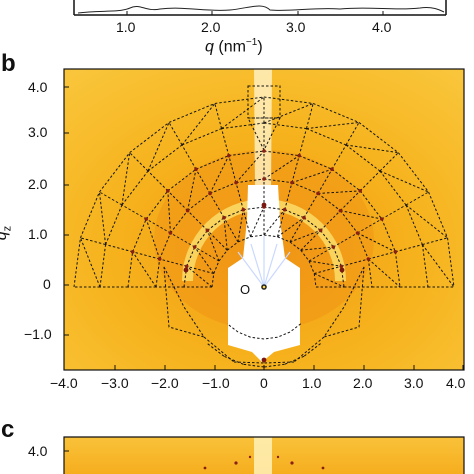 The width and height of the screenshot is (474, 474). What do you see at coordinates (260, 8) in the screenshot?
I see `panel-a-axes` at bounding box center [260, 8].